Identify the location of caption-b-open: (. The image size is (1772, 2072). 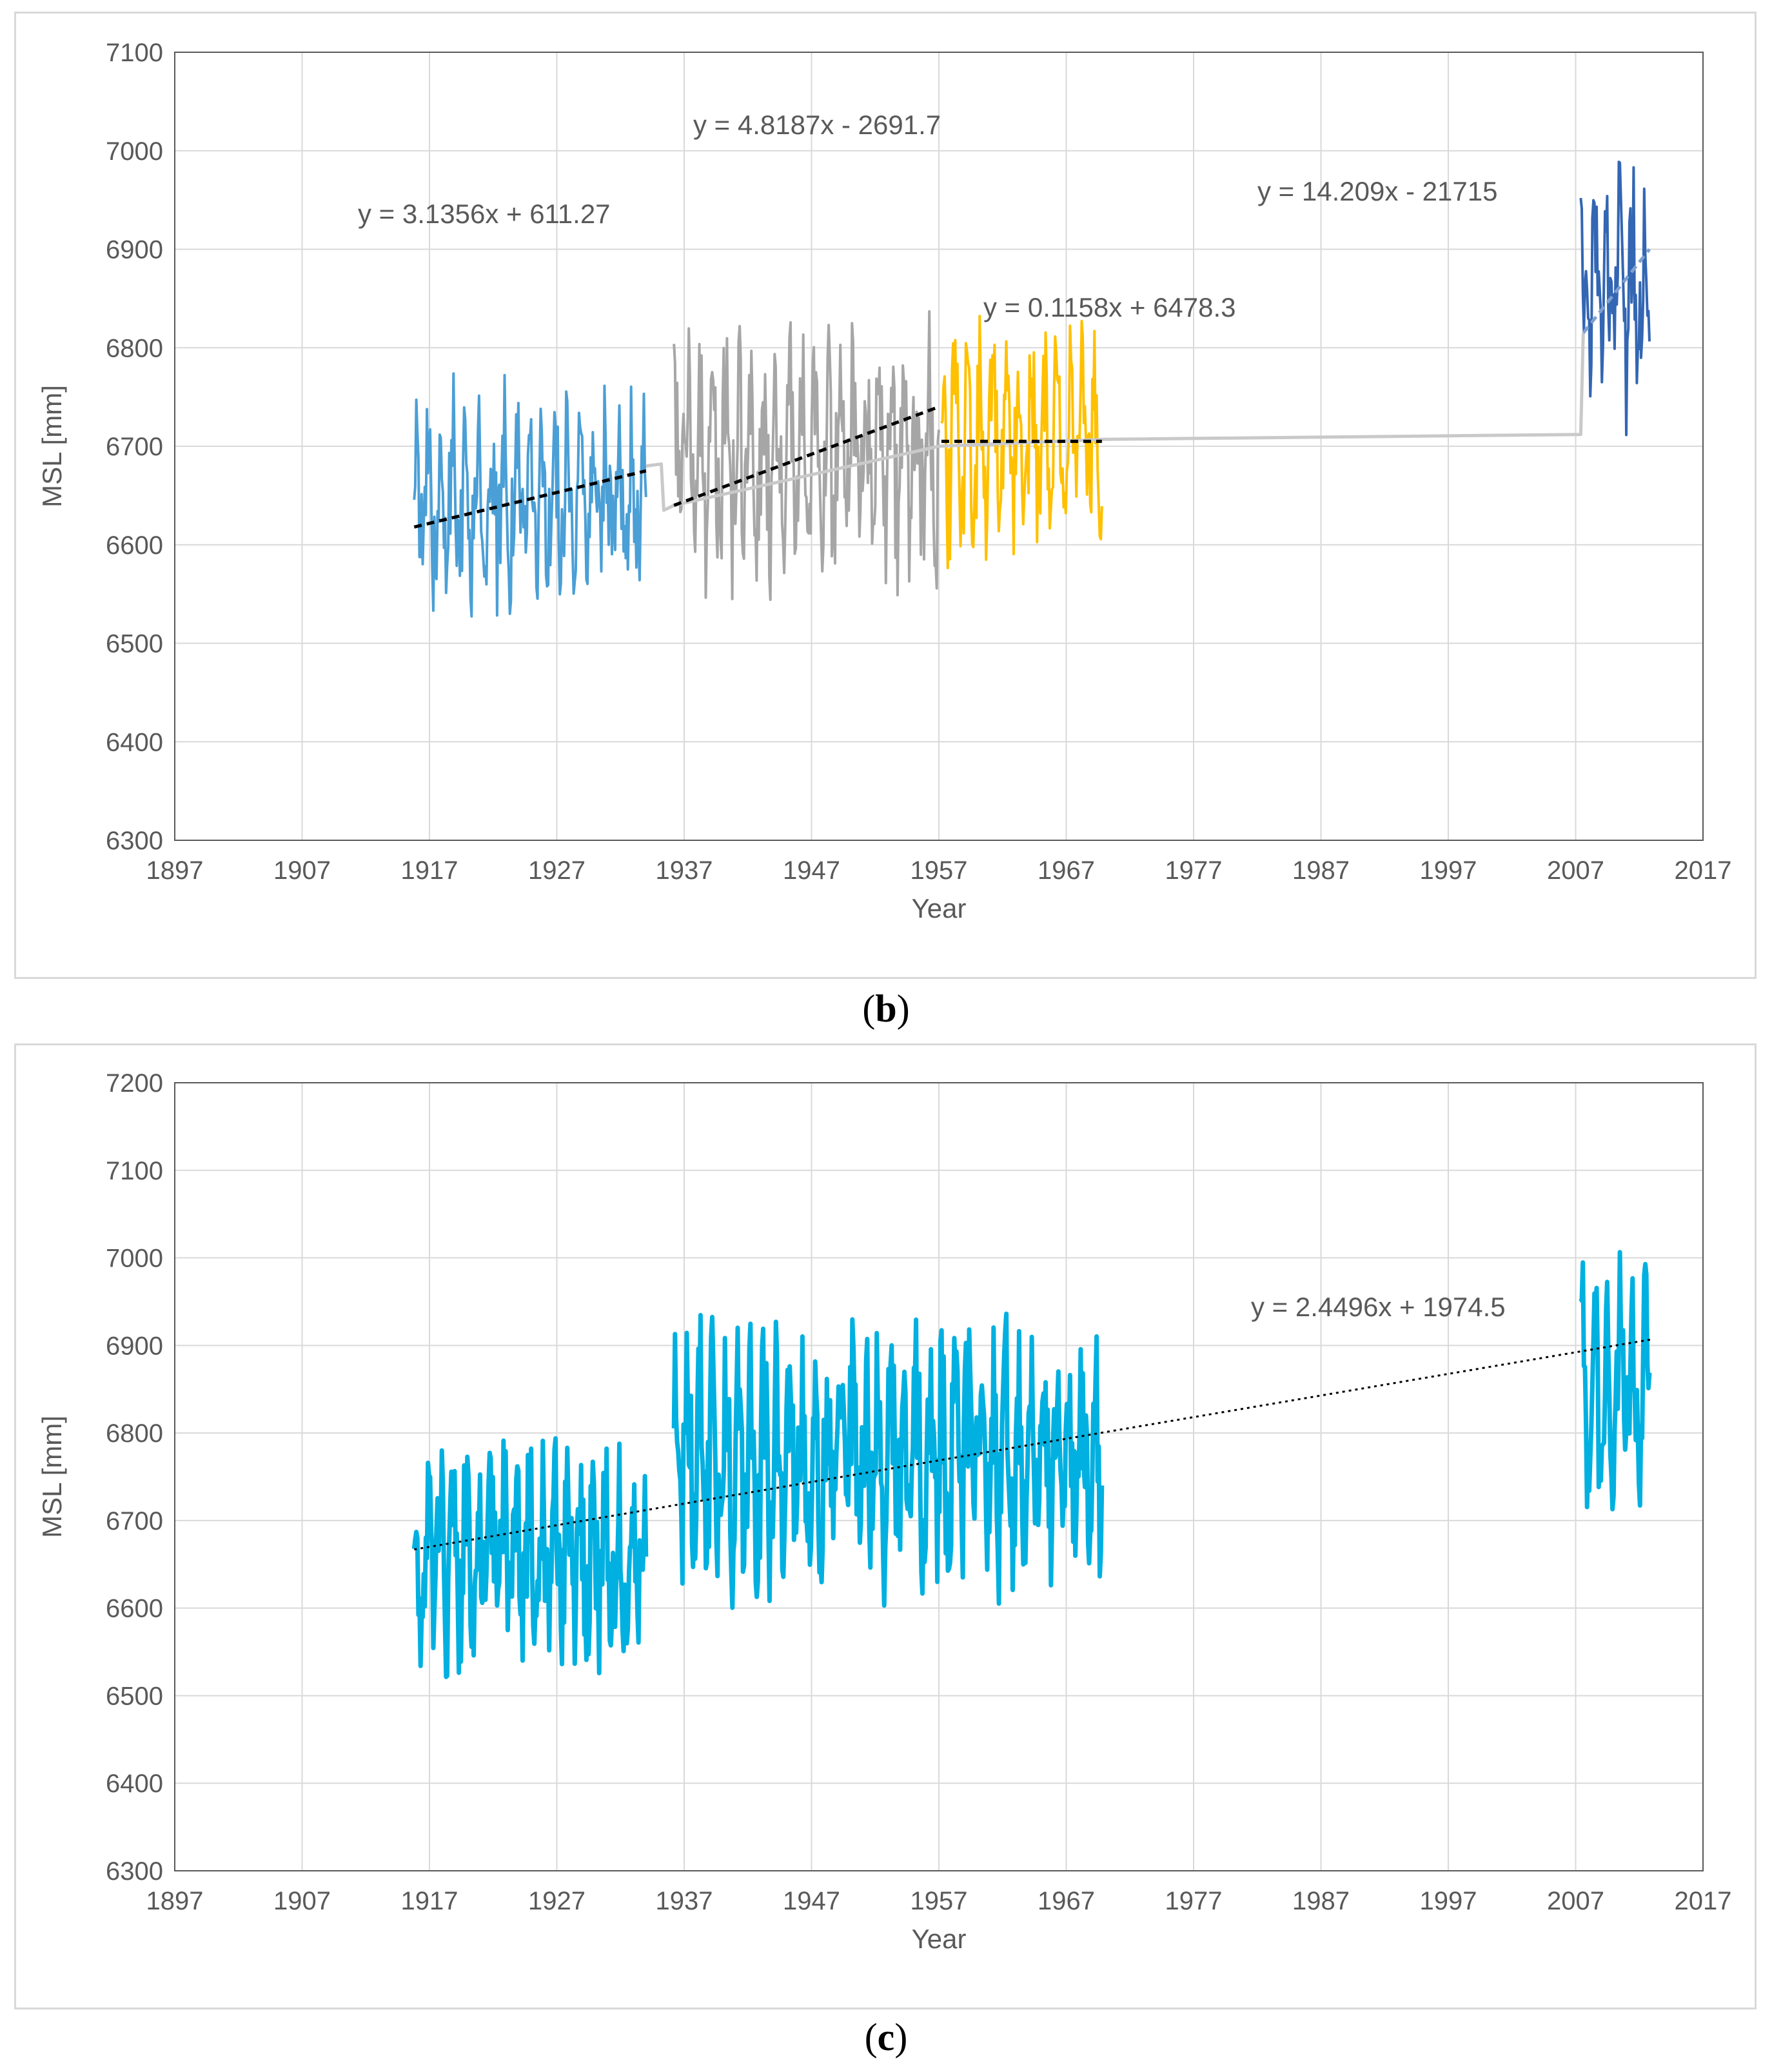
(869, 1008).